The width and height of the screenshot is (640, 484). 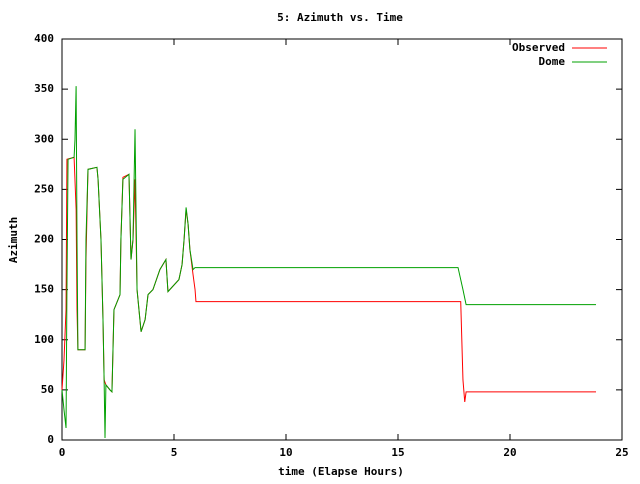 What do you see at coordinates (44, 138) in the screenshot?
I see `y-tick-label: 300` at bounding box center [44, 138].